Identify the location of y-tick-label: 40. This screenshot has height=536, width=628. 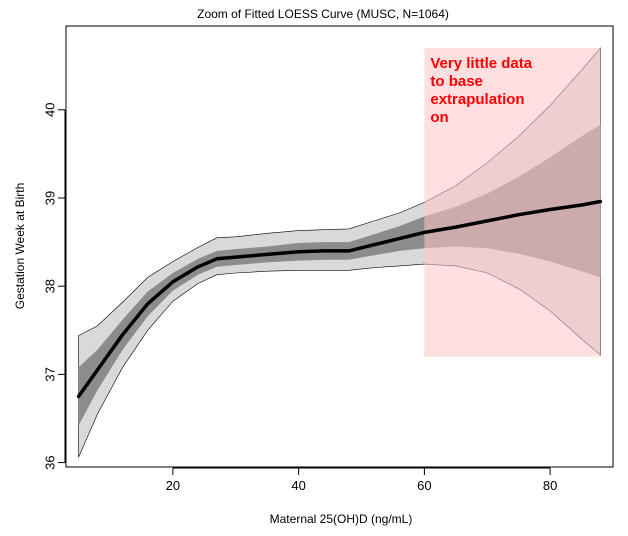
(50, 110).